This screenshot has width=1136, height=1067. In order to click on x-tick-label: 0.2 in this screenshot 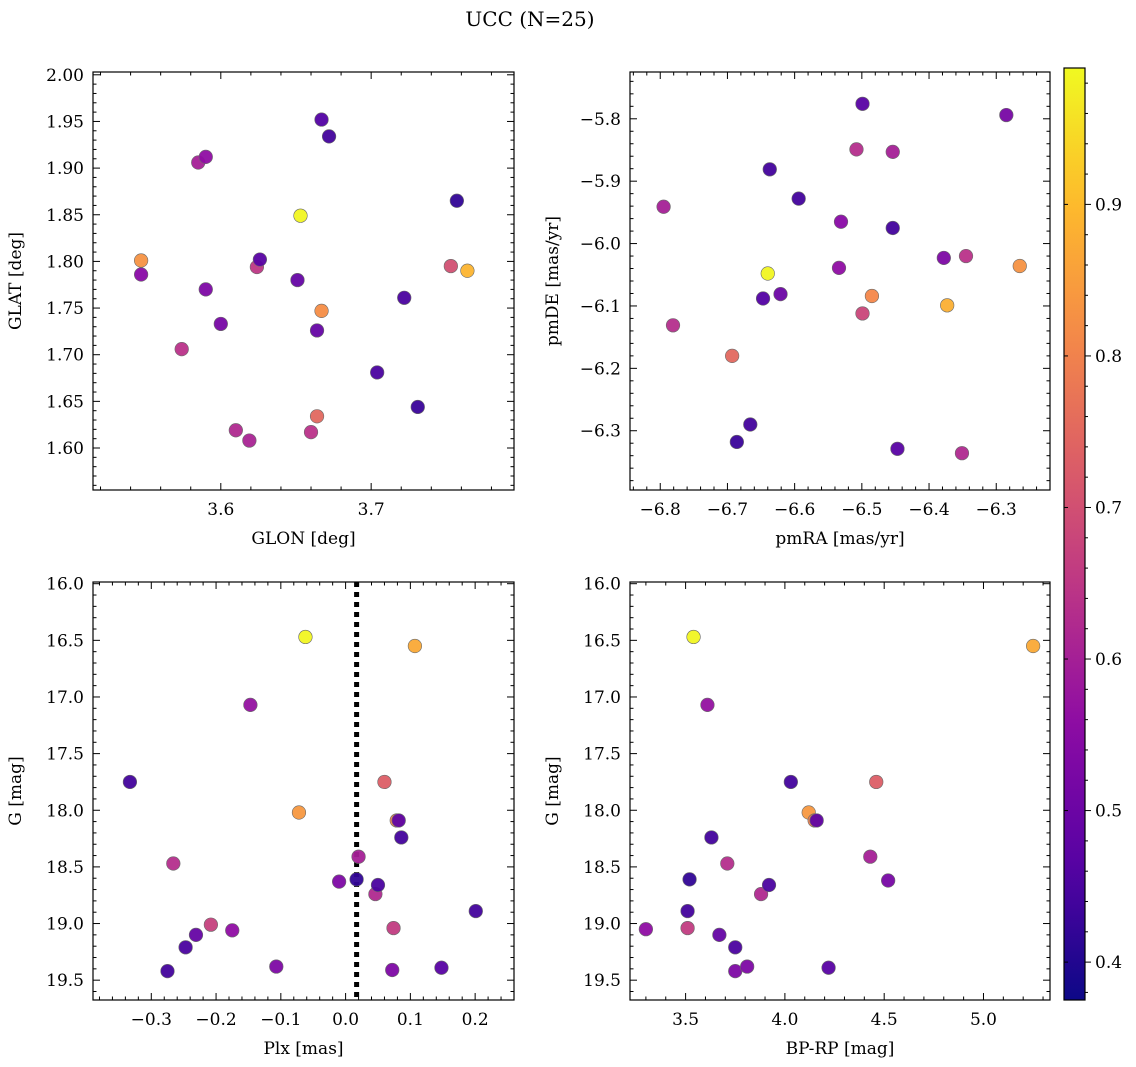, I will do `click(475, 1020)`.